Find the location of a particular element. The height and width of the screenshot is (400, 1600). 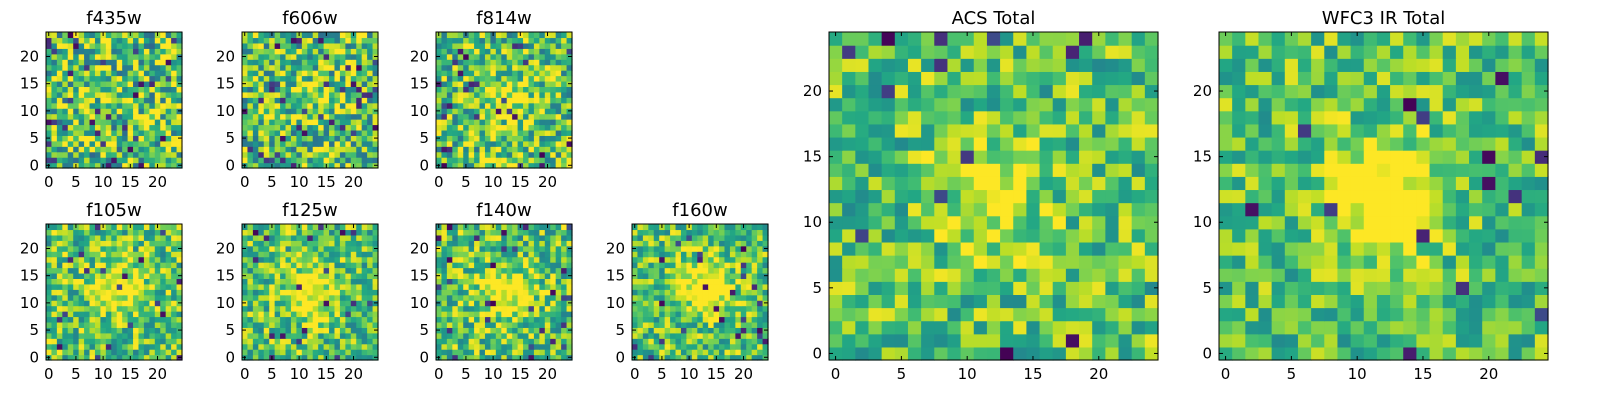

x-tick-label: 5 is located at coordinates (76, 182).